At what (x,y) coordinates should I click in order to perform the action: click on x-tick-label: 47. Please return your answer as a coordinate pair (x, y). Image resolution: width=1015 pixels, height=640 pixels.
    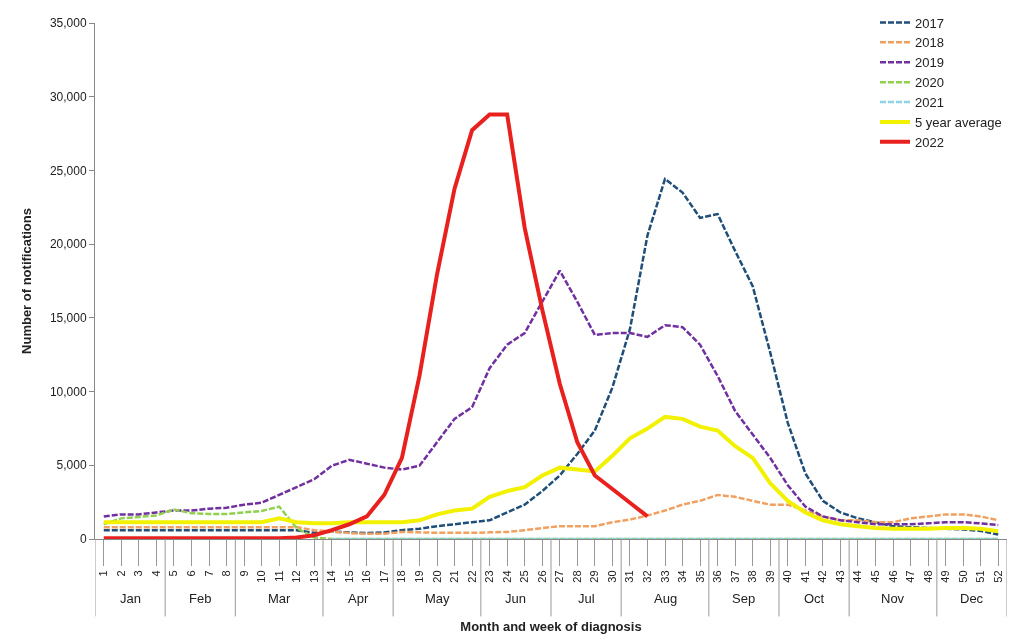
    Looking at the image, I should click on (910, 576).